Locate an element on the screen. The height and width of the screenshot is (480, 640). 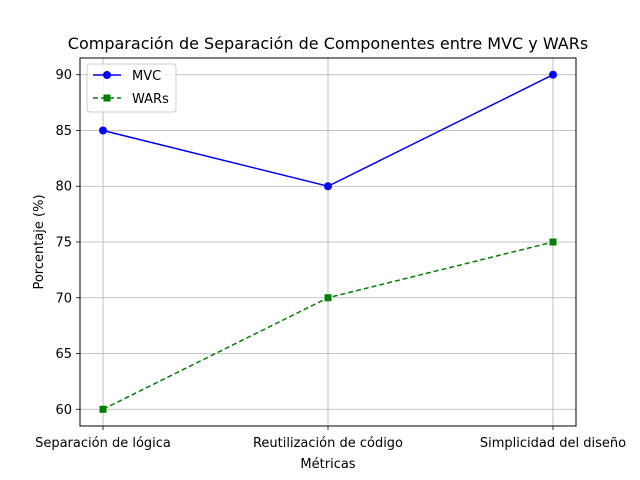
legend-marker-mvc is located at coordinates (107, 75).